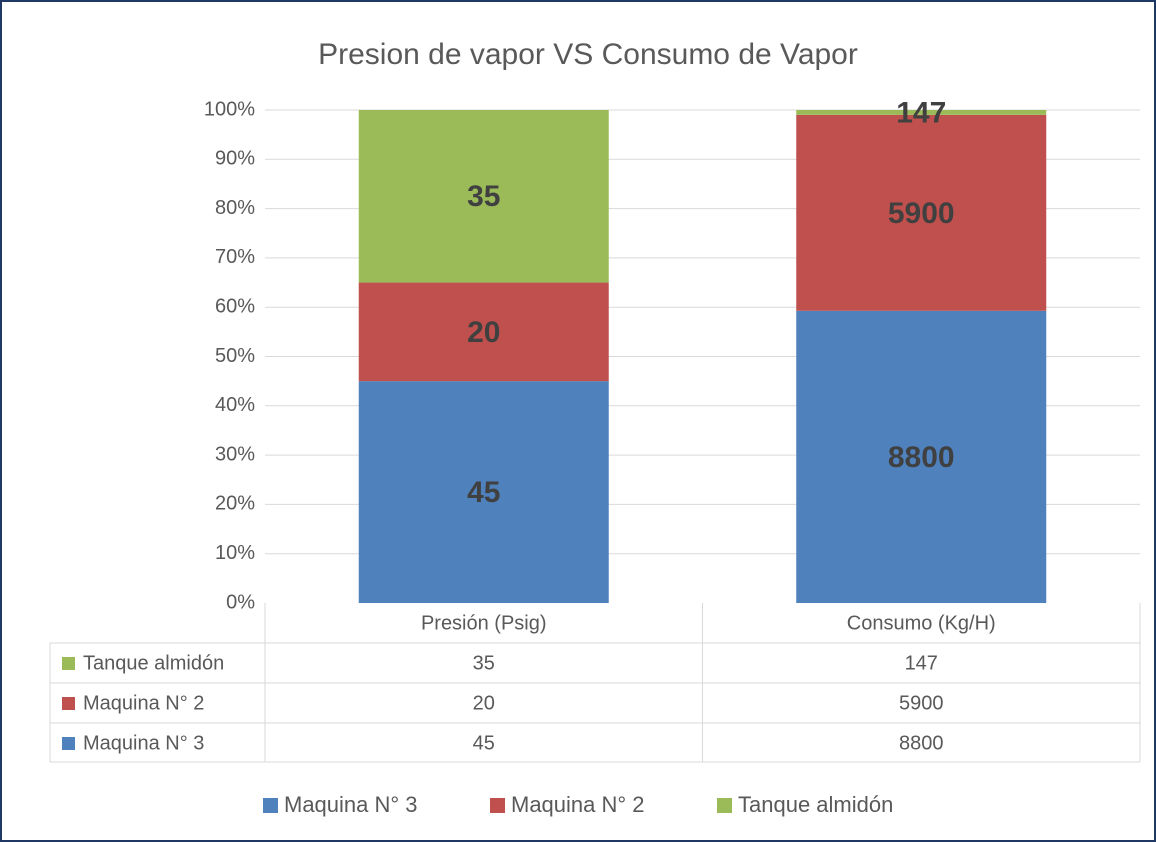 This screenshot has width=1156, height=842. Describe the element at coordinates (235, 159) in the screenshot. I see `y-tick-label: 90%` at that location.